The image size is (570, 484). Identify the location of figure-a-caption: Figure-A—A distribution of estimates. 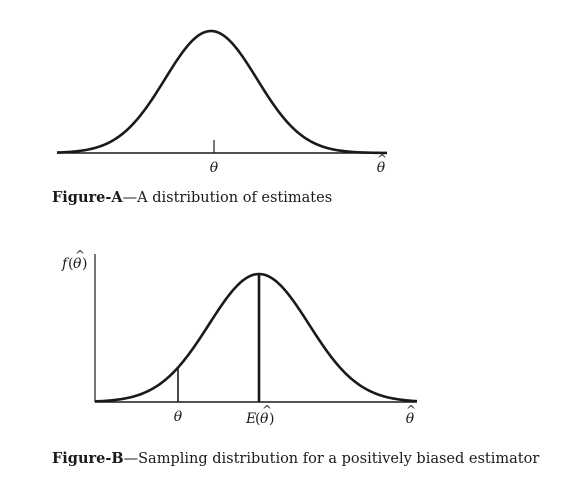
(192, 197).